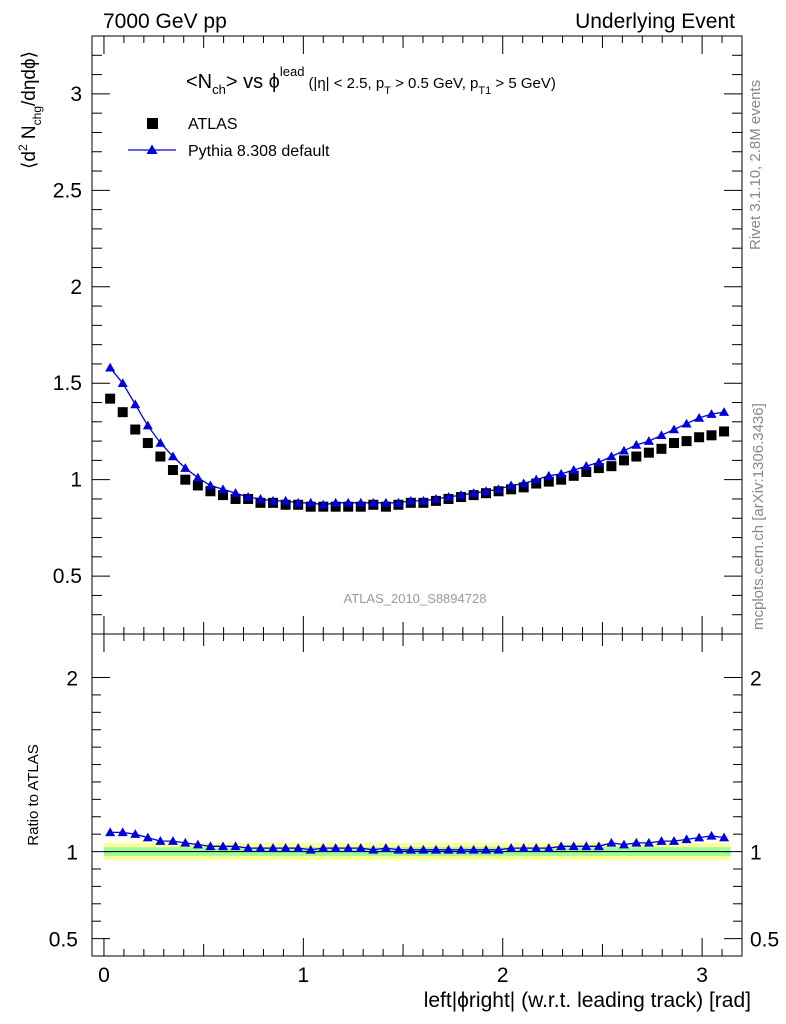  I want to click on xtick-label: 2, so click(503, 975).